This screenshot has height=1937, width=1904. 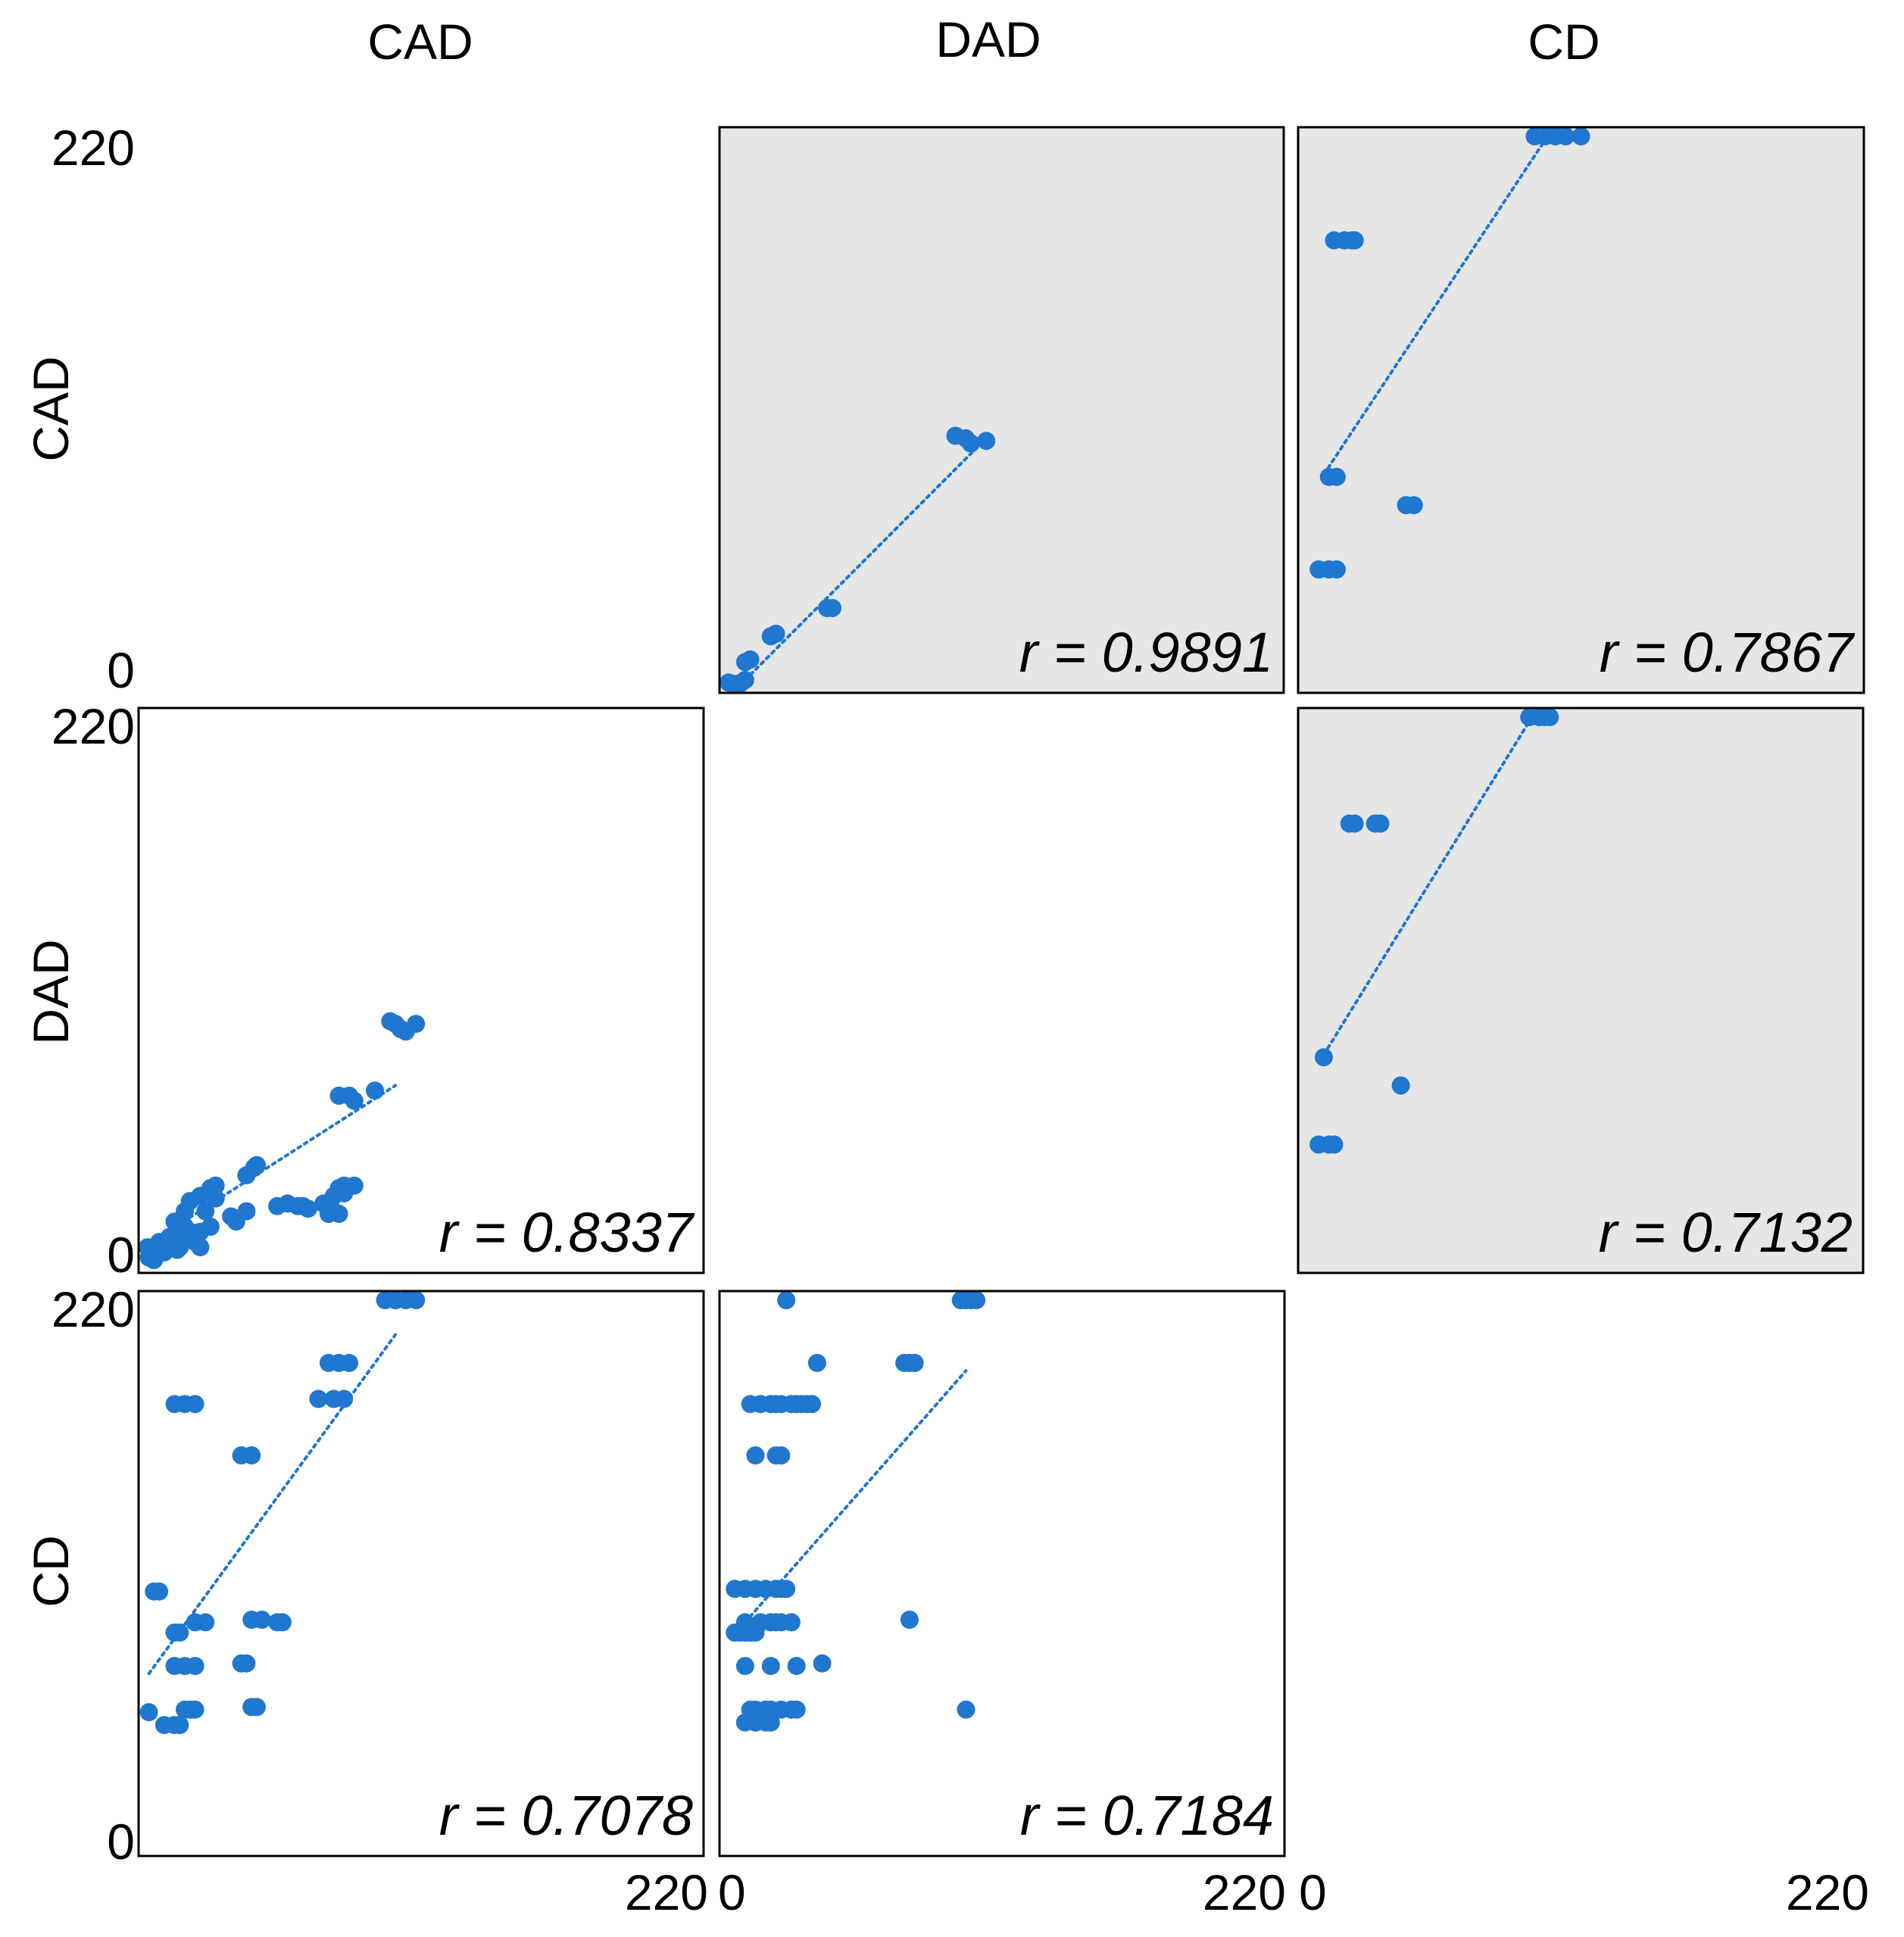 What do you see at coordinates (93, 1309) in the screenshot?
I see `y-tick-row3-max: 220` at bounding box center [93, 1309].